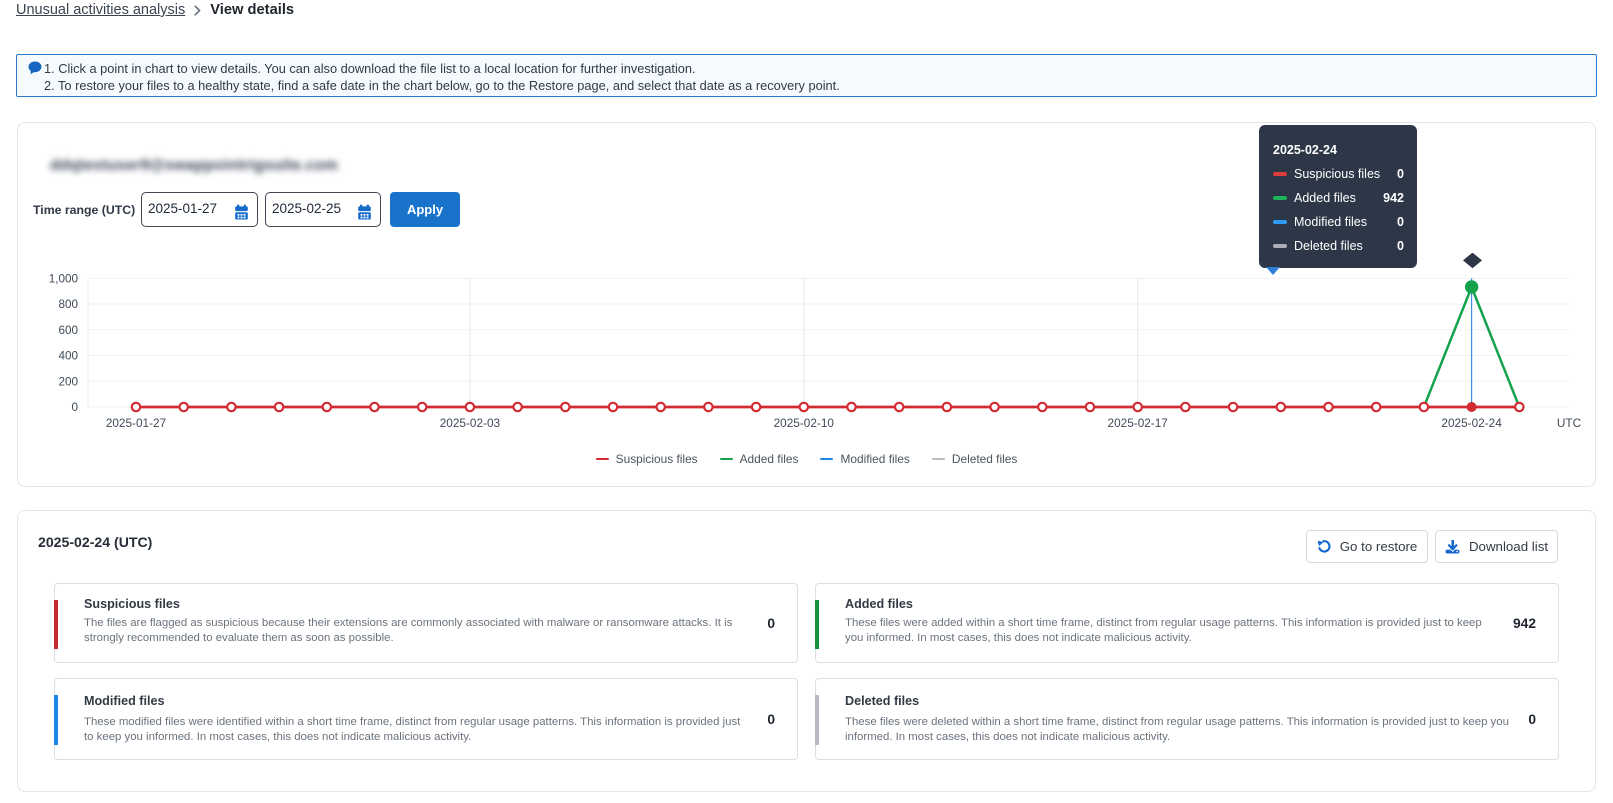  Describe the element at coordinates (68, 356) in the screenshot. I see `svg-text: 400` at that location.